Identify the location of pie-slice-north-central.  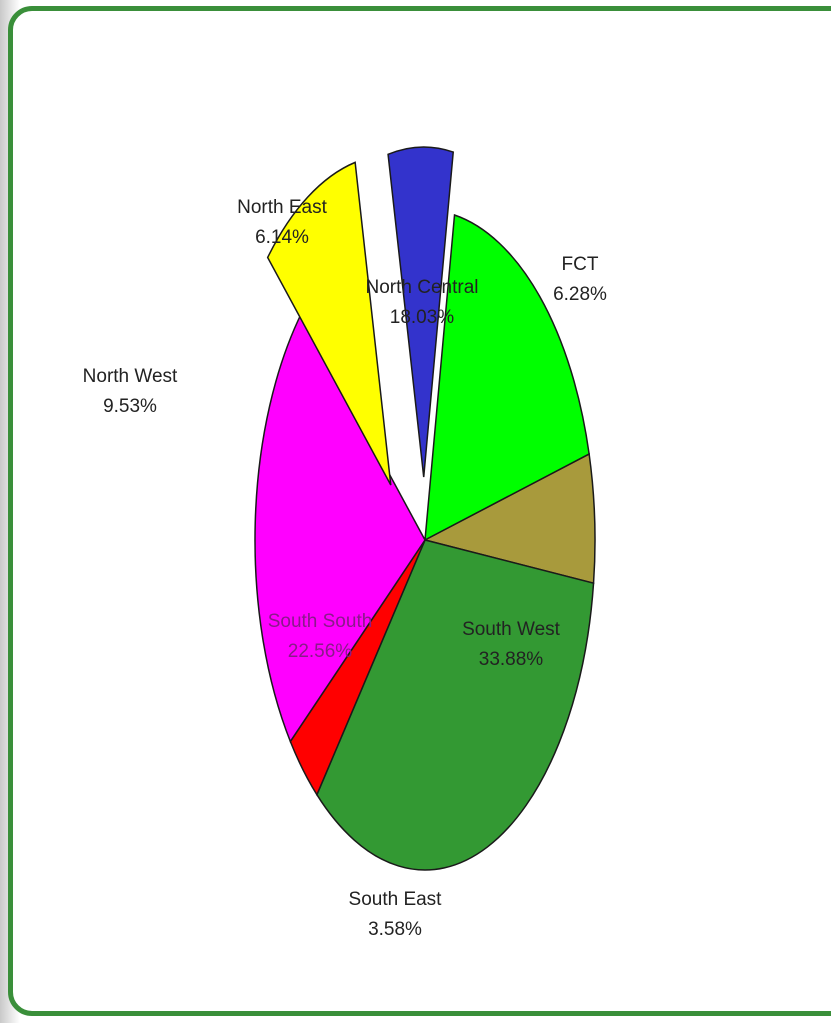
(507, 377).